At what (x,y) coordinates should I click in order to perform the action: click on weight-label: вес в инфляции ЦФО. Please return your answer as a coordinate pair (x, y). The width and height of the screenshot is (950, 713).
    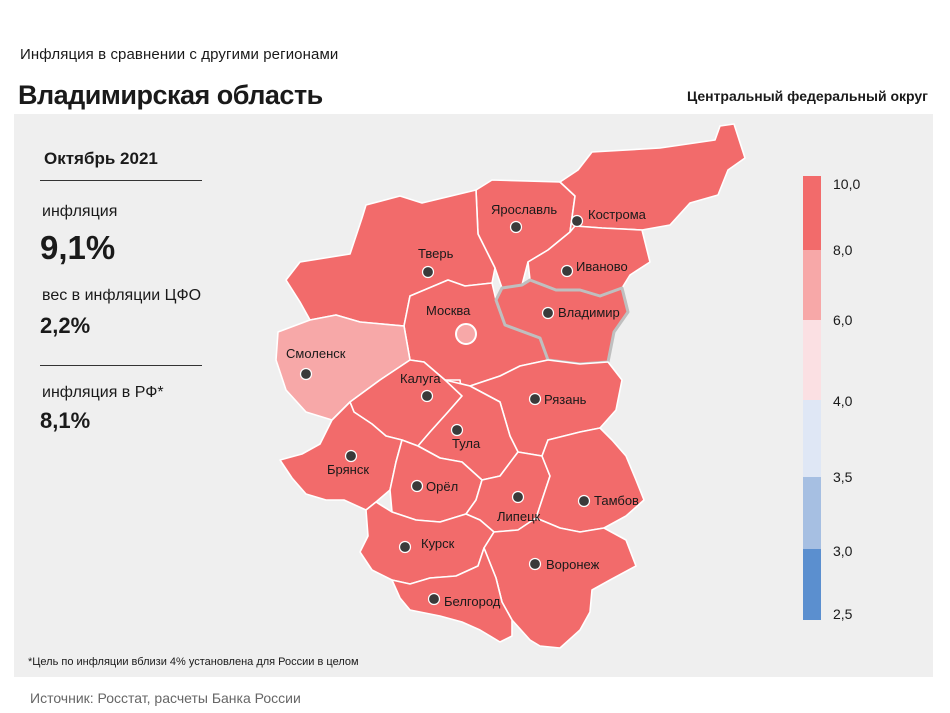
    Looking at the image, I should click on (122, 295).